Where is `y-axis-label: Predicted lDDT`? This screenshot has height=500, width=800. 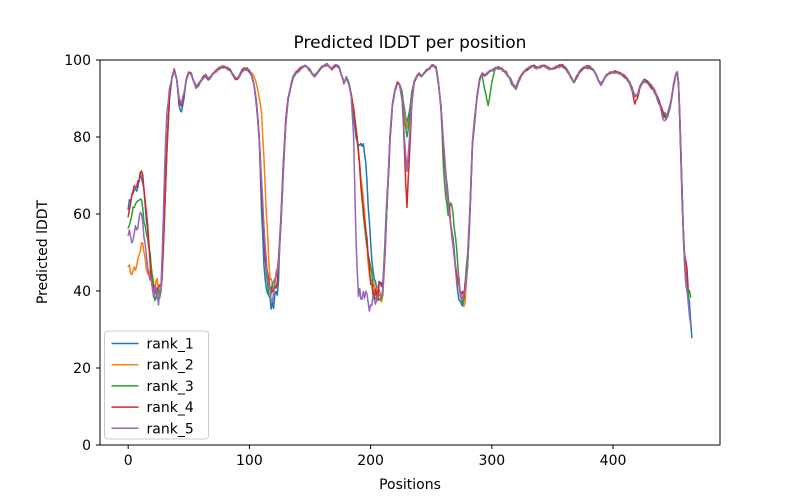 y-axis-label: Predicted lDDT is located at coordinates (43, 251).